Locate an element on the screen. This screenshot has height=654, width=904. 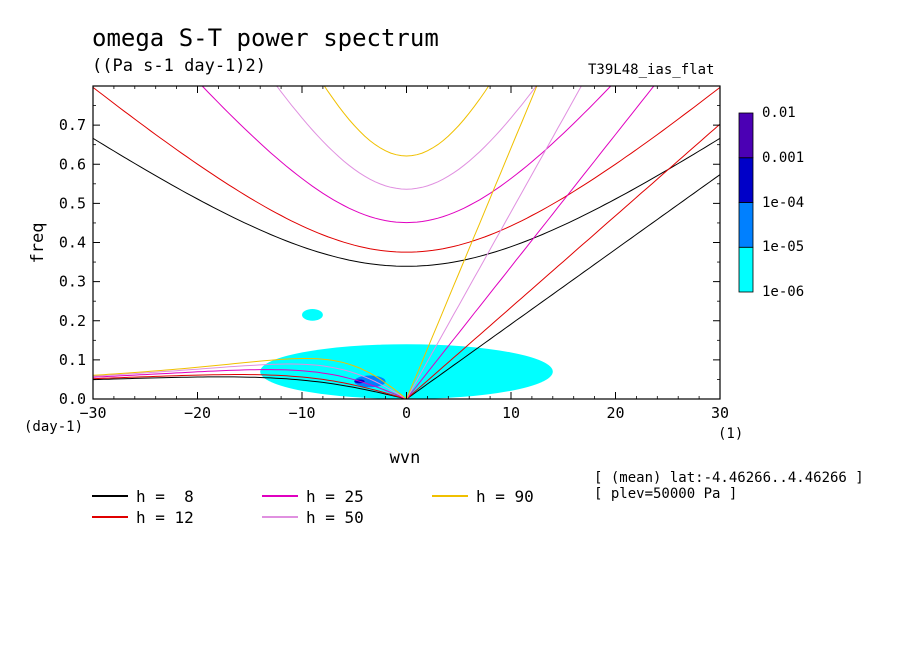
x-tick-label: −30 is located at coordinates (92, 413).